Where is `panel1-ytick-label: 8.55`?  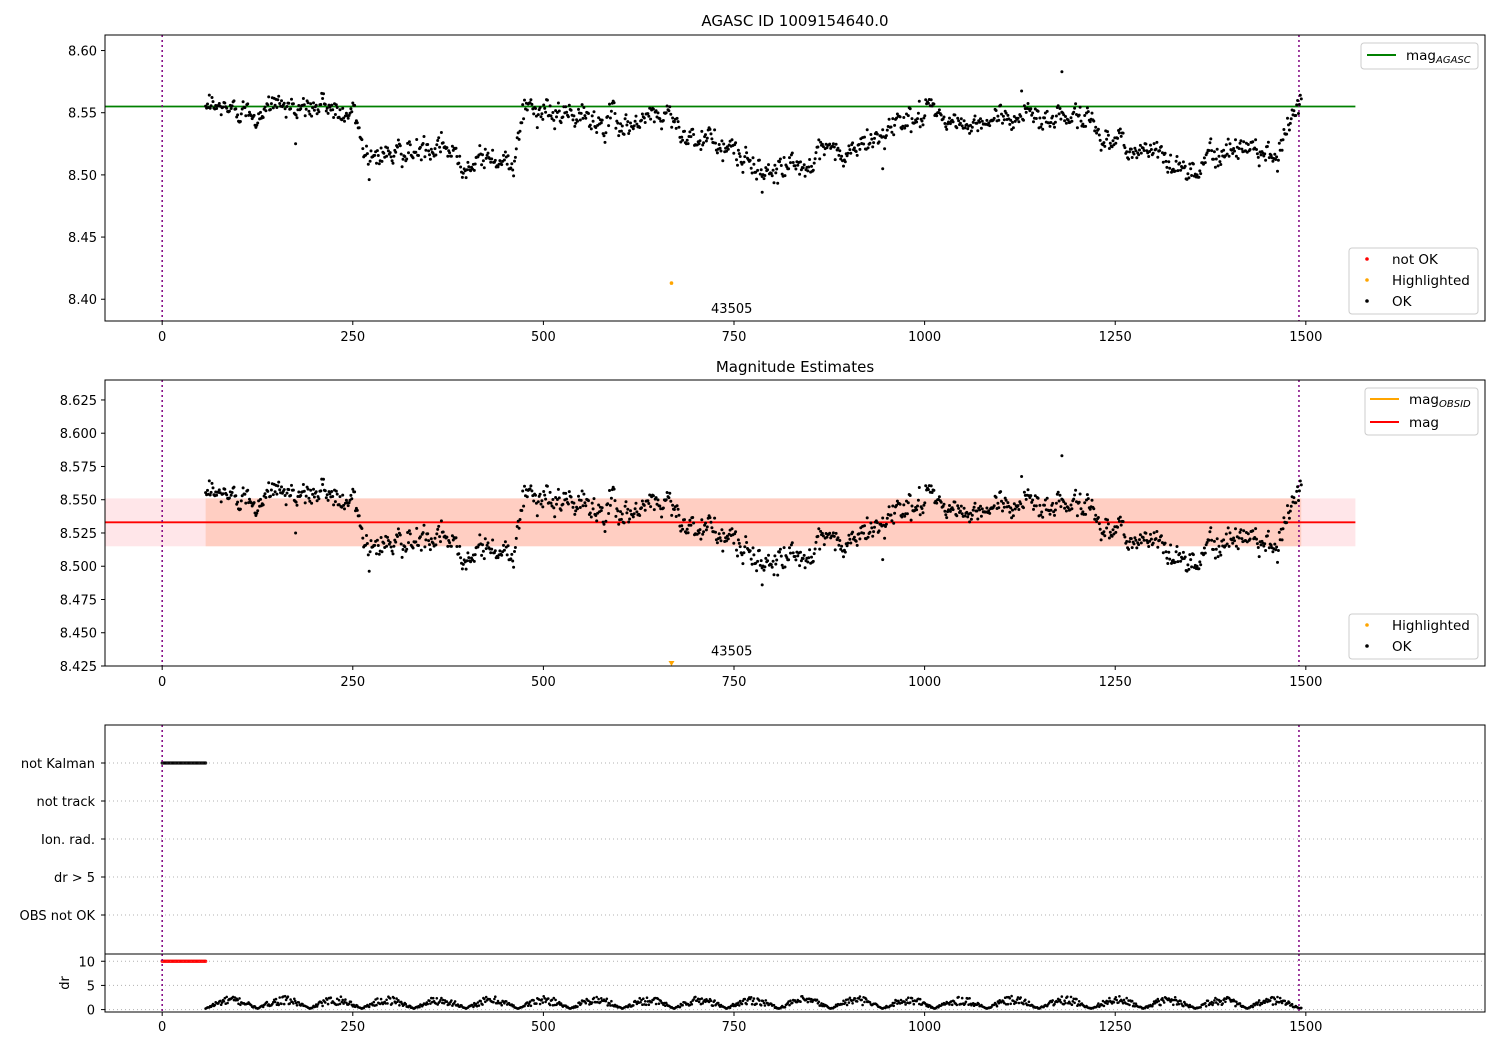
panel1-ytick-label: 8.55 is located at coordinates (82, 114).